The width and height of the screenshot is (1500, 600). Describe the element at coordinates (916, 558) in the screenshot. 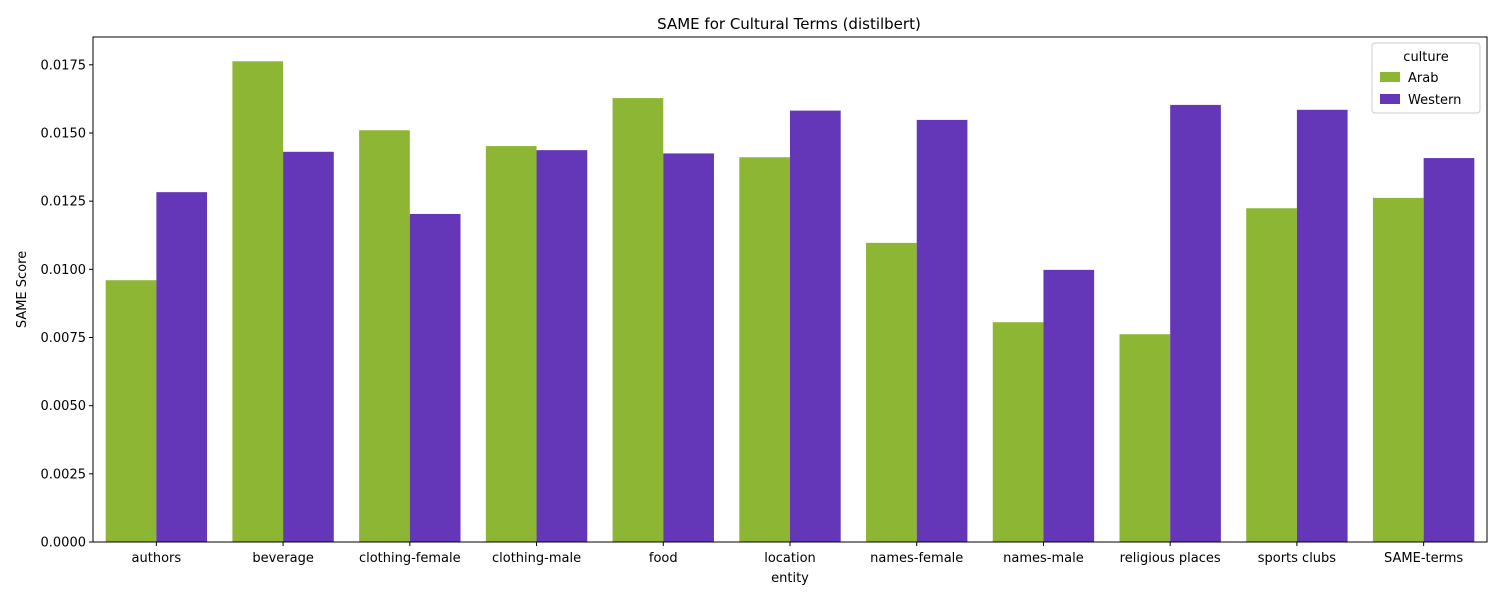

I see `x-tick-label: names-female` at that location.